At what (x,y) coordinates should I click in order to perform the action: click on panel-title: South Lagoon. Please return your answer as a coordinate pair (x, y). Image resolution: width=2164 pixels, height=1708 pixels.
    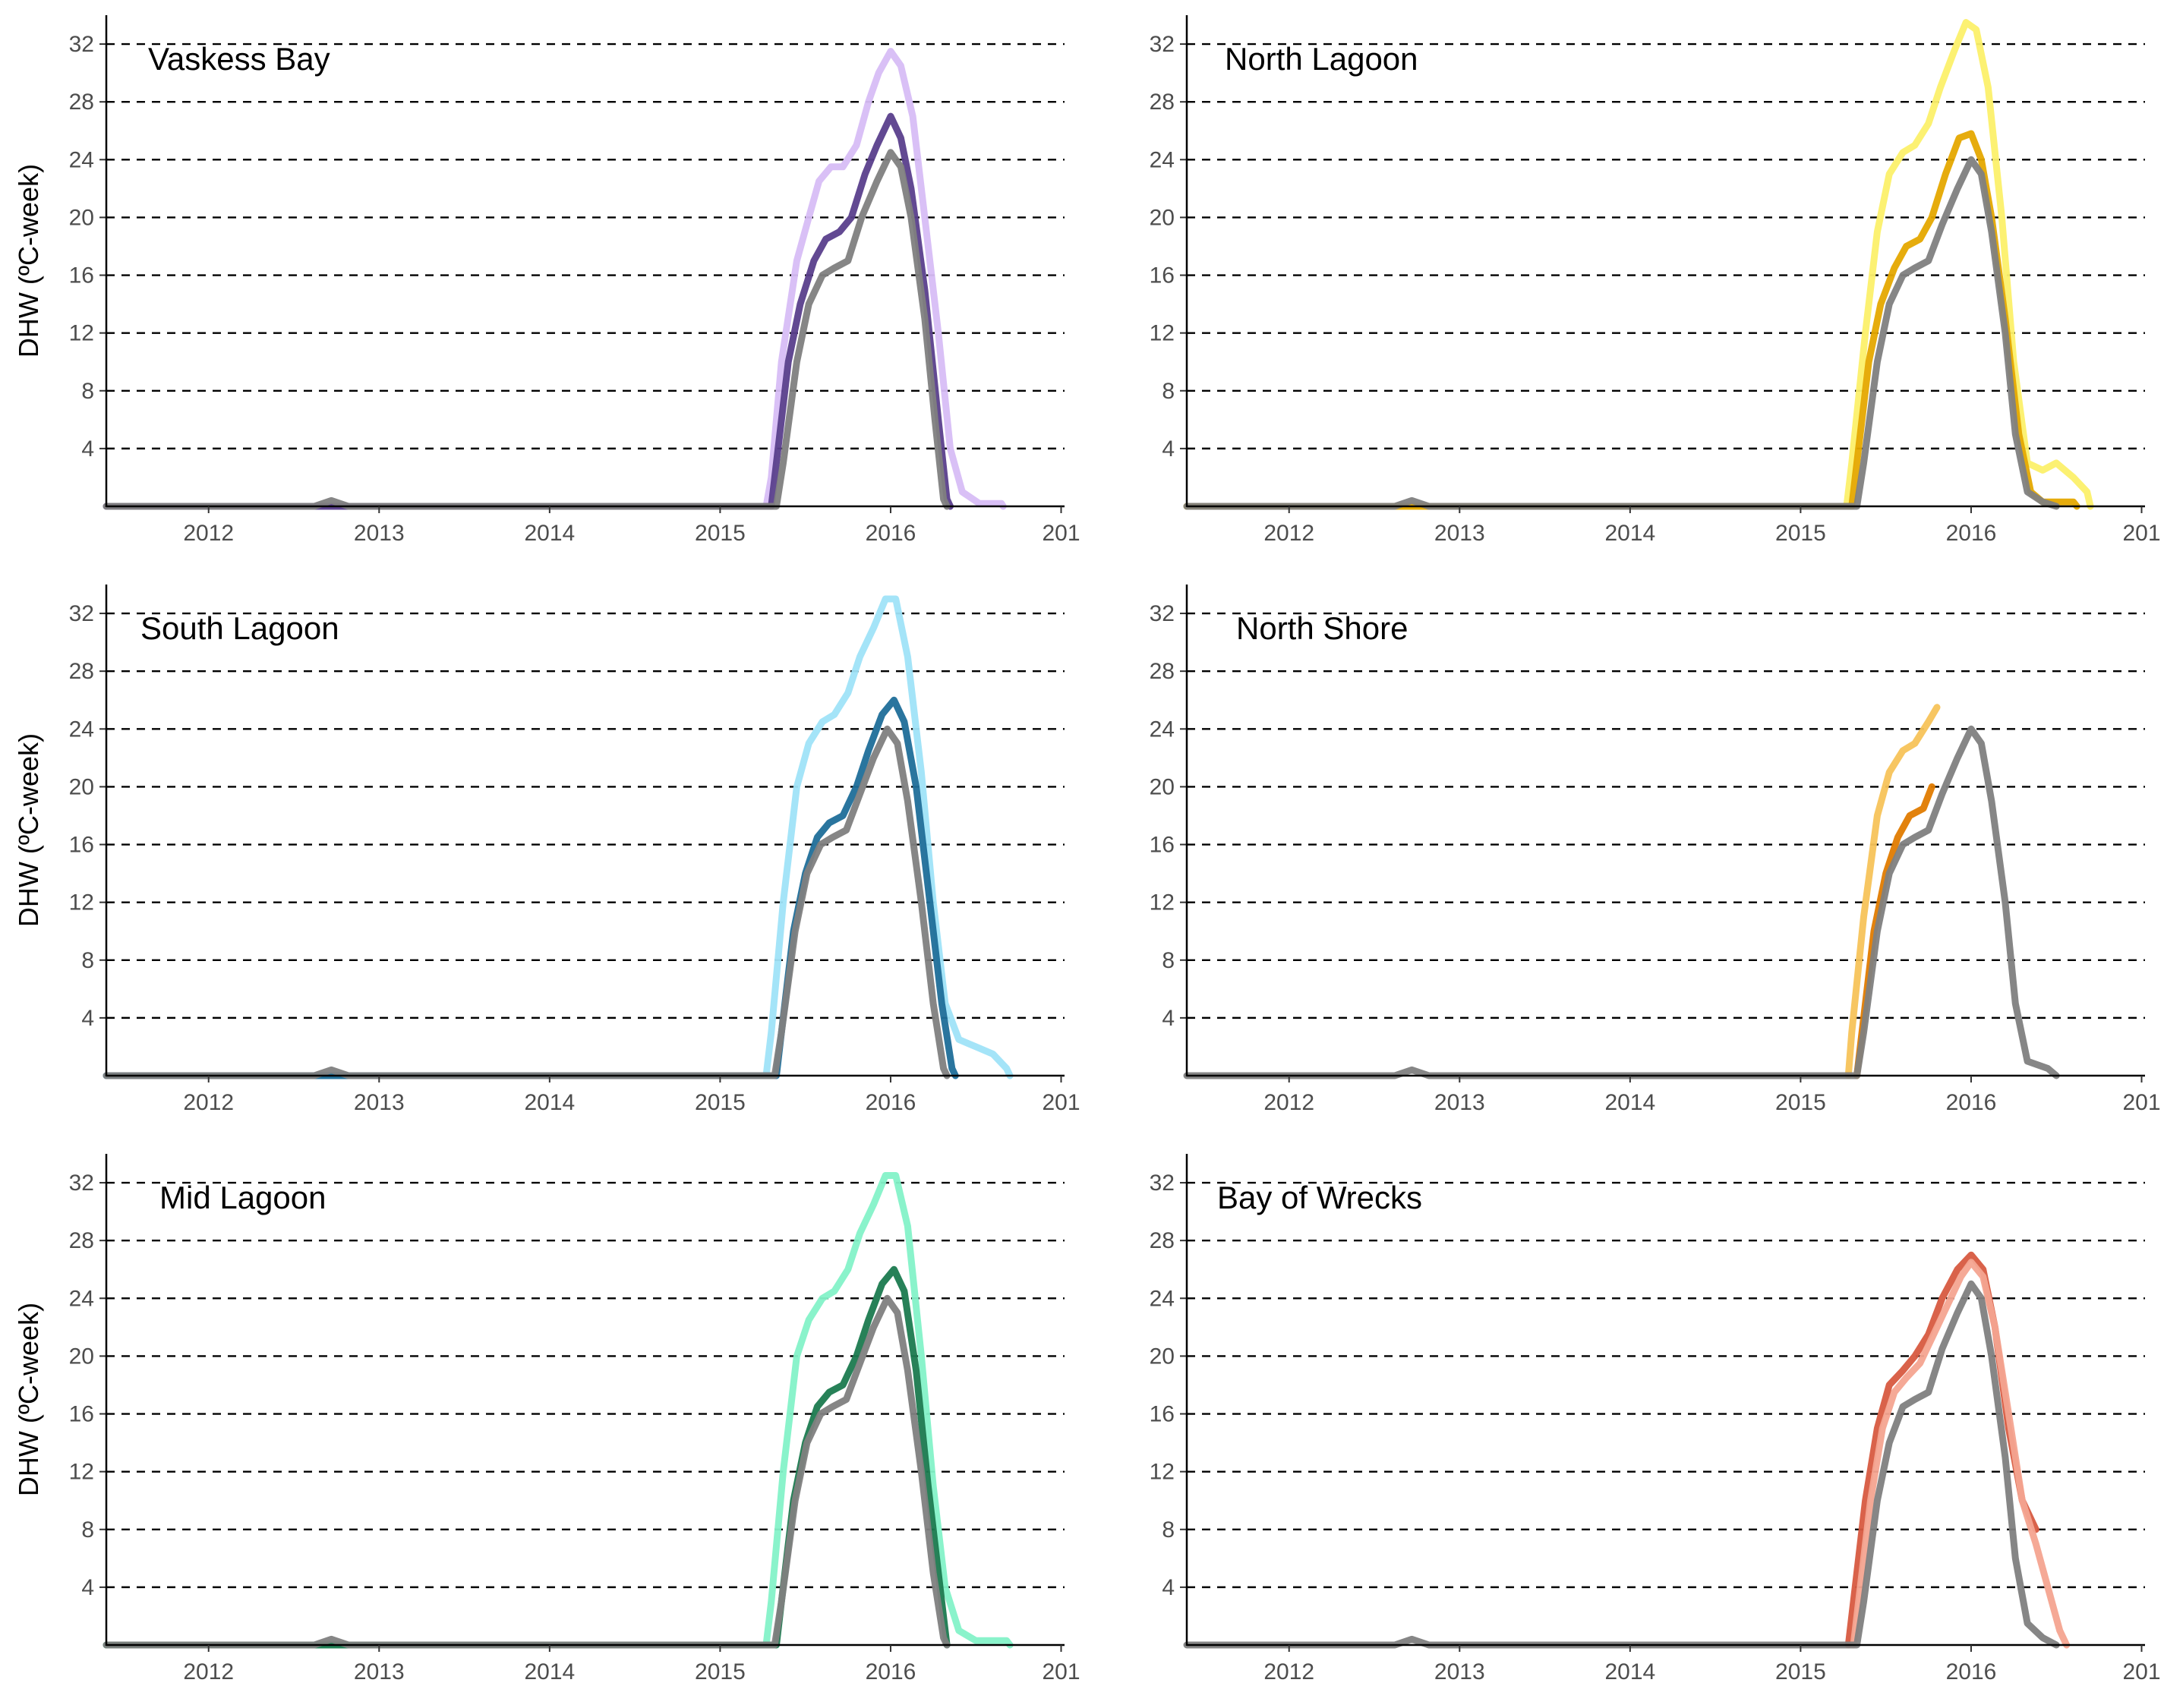
    Looking at the image, I should click on (239, 628).